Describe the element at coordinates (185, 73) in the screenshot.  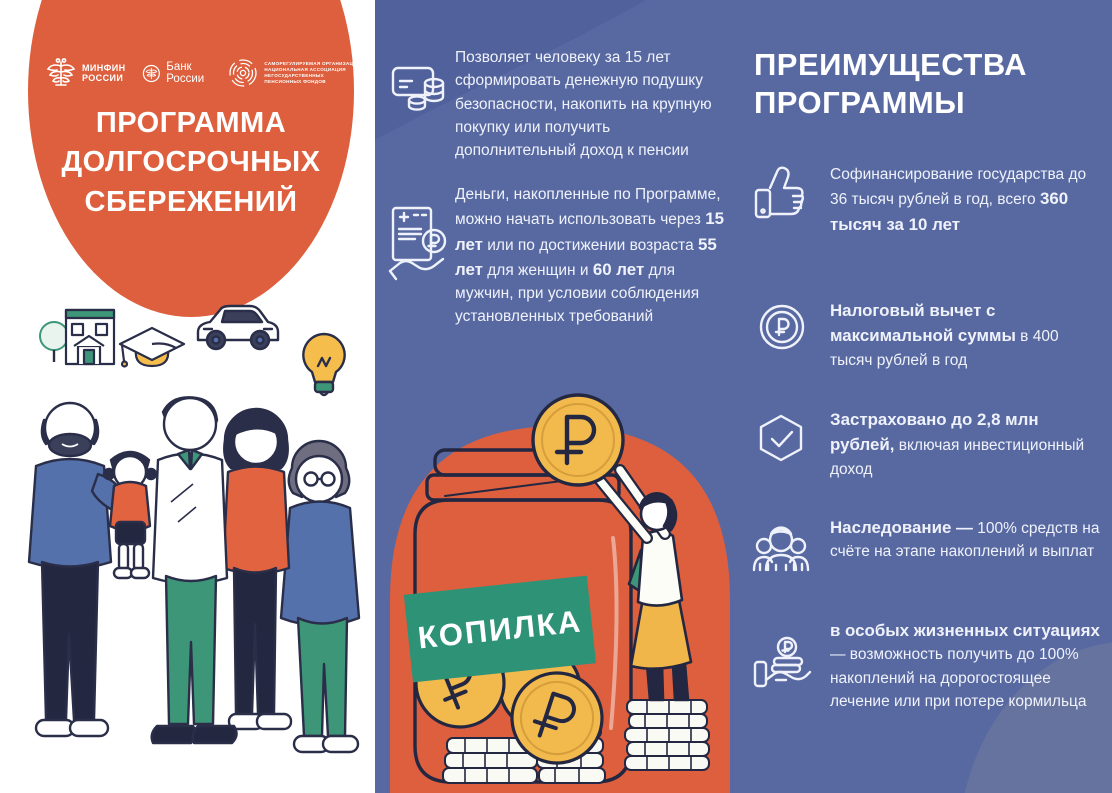
I see `bank-russia-logo-label: Банк России` at that location.